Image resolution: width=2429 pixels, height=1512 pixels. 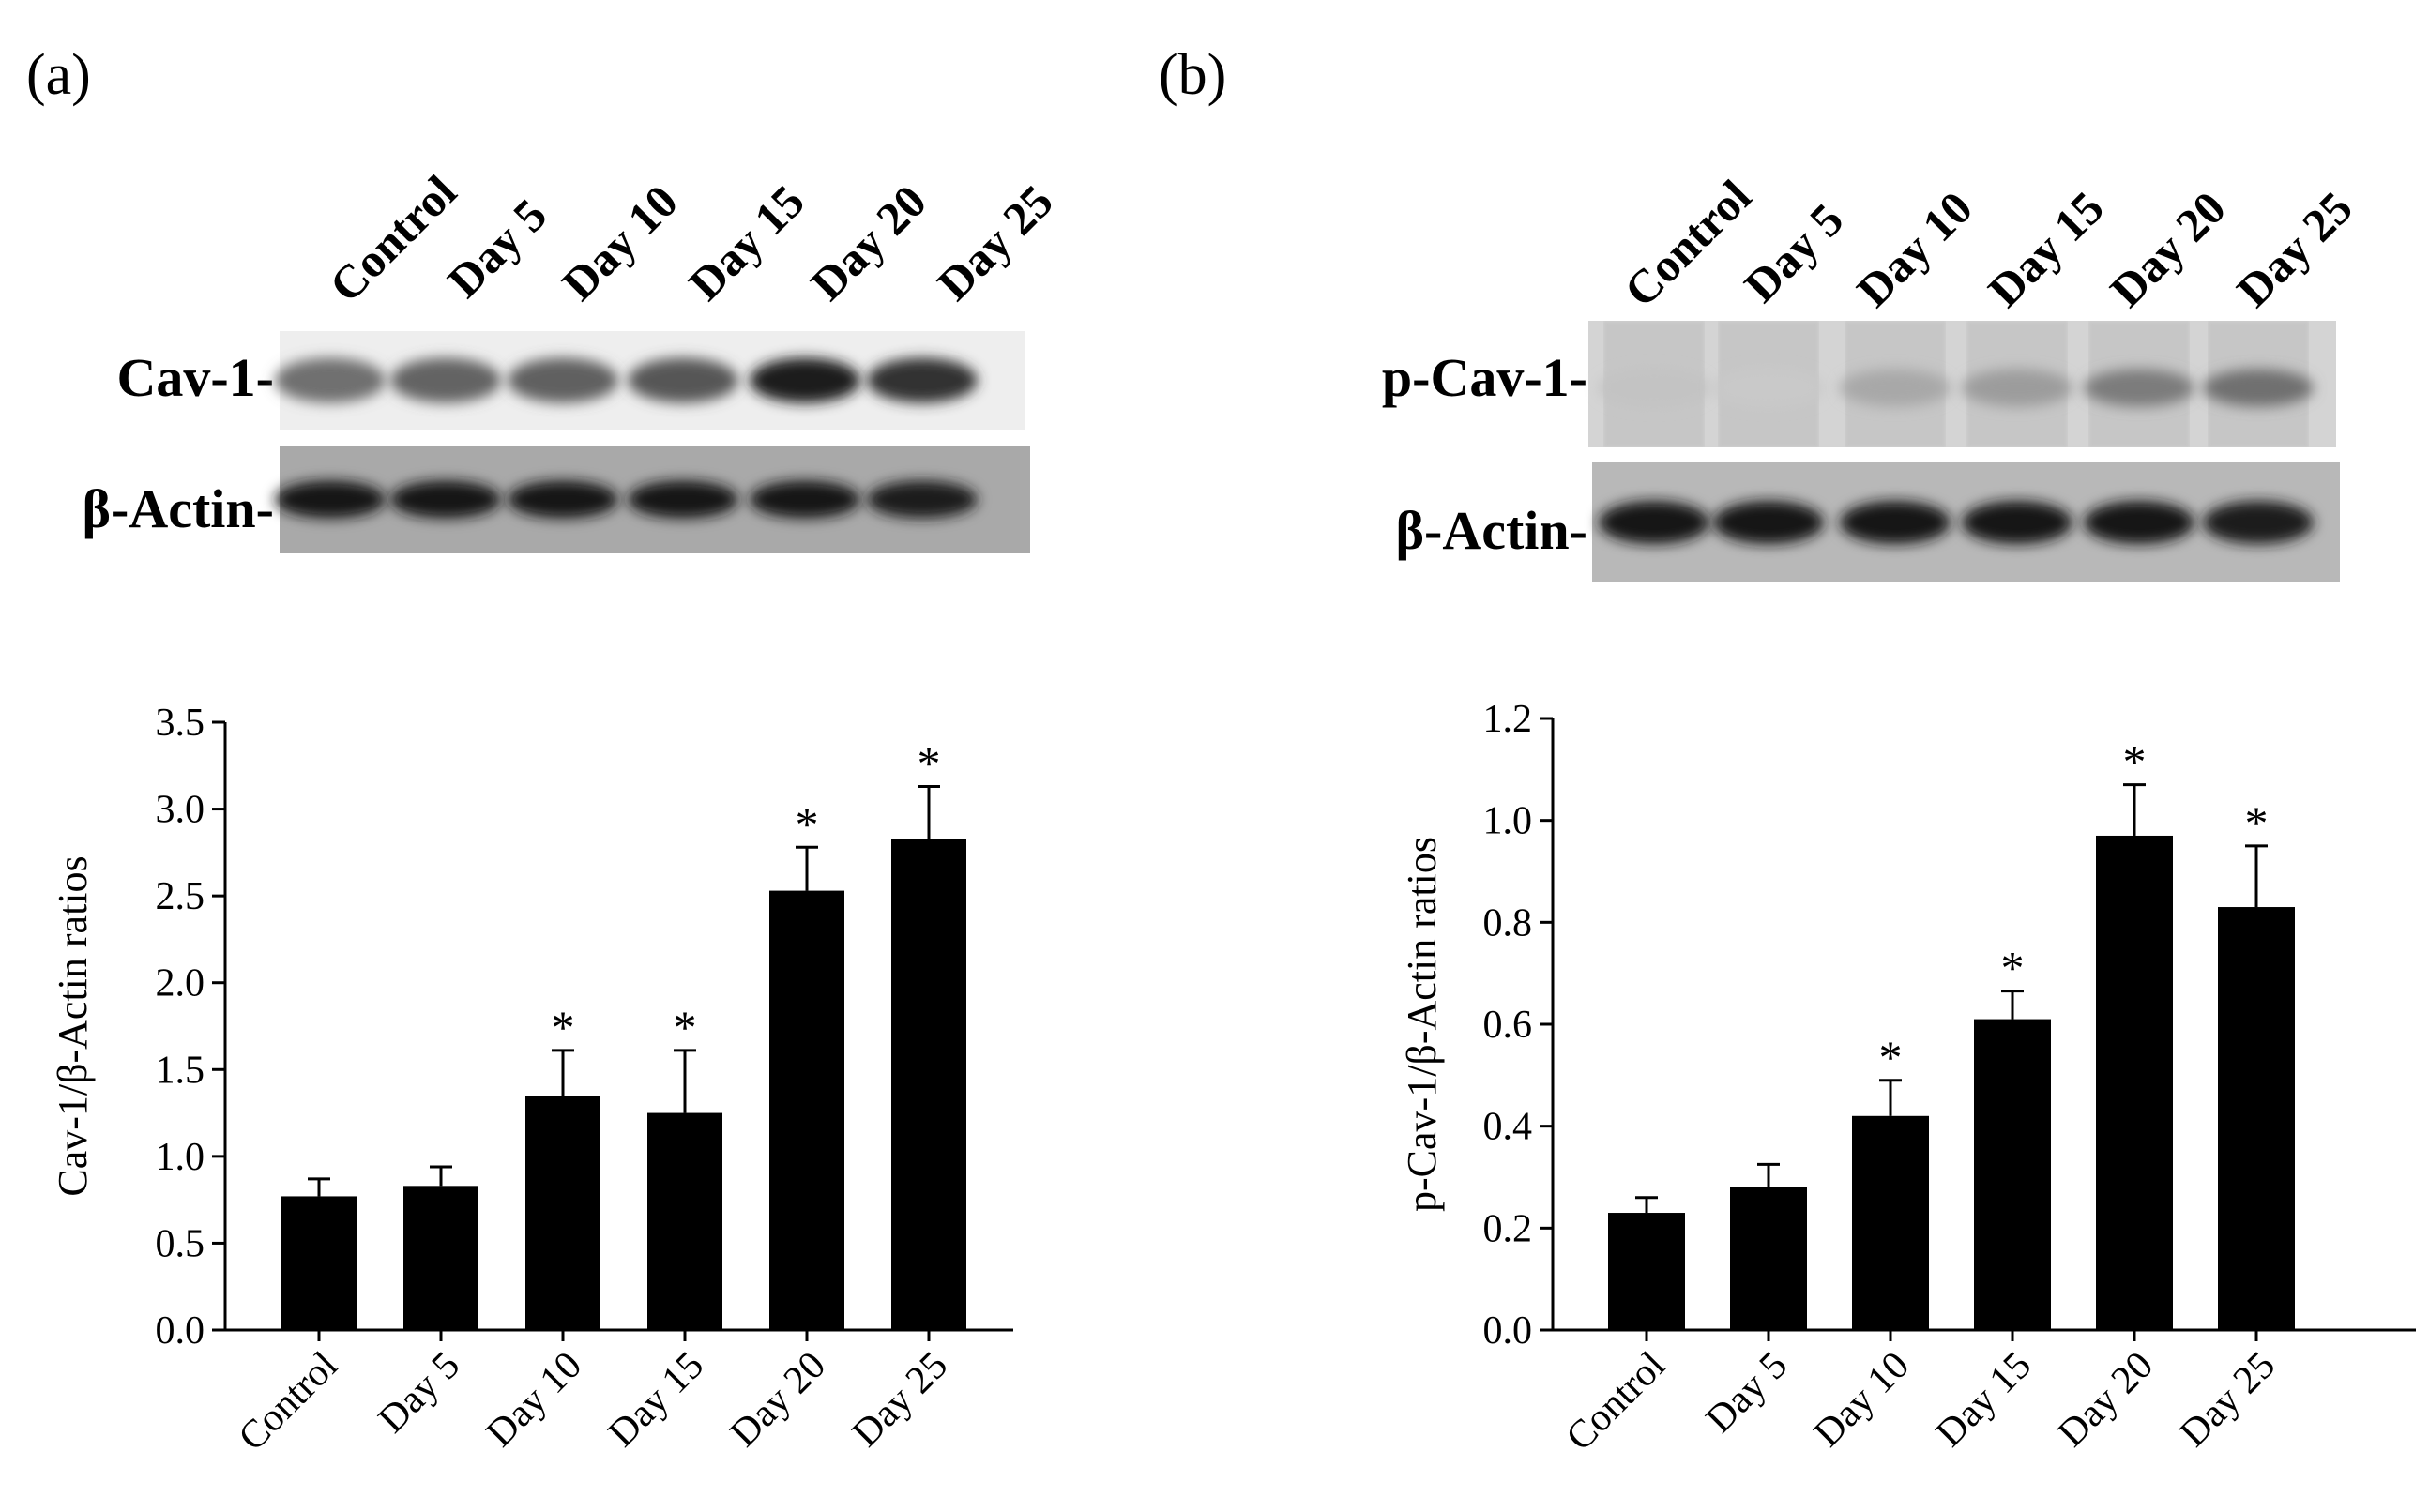 I want to click on panel-a-y-tick-label: 0.0, so click(x=180, y=1331).